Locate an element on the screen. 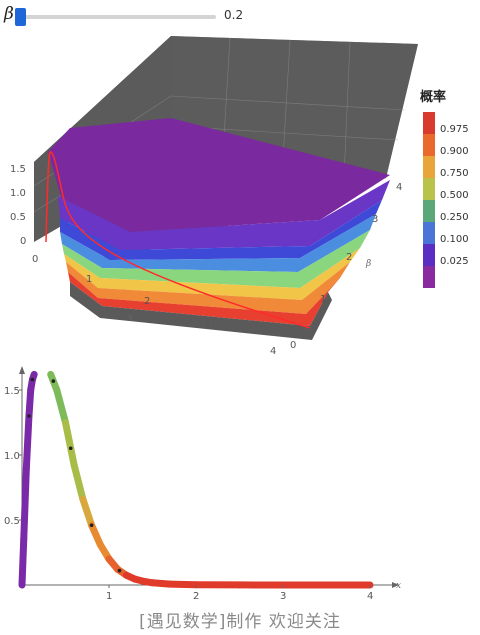 Image resolution: width=480 pixels, height=635 pixels. x-tick-label: 1 is located at coordinates (109, 596).